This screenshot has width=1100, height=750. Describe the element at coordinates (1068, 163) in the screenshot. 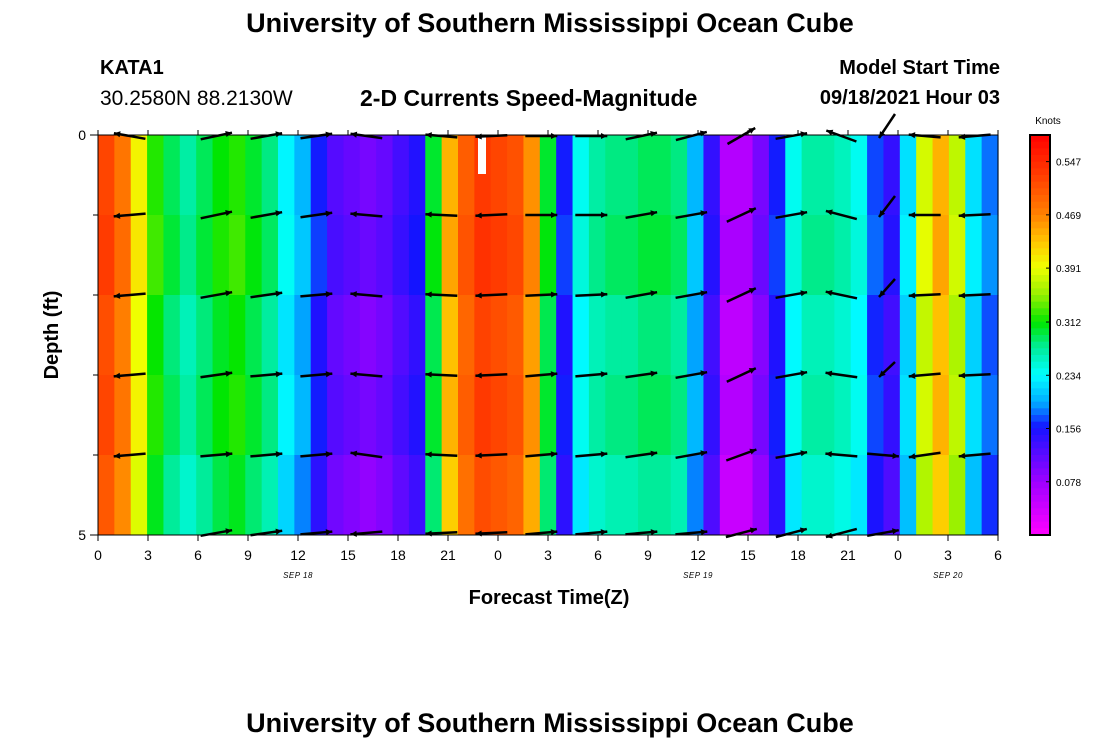

I see `colorbar-tick-label: 0.547` at that location.